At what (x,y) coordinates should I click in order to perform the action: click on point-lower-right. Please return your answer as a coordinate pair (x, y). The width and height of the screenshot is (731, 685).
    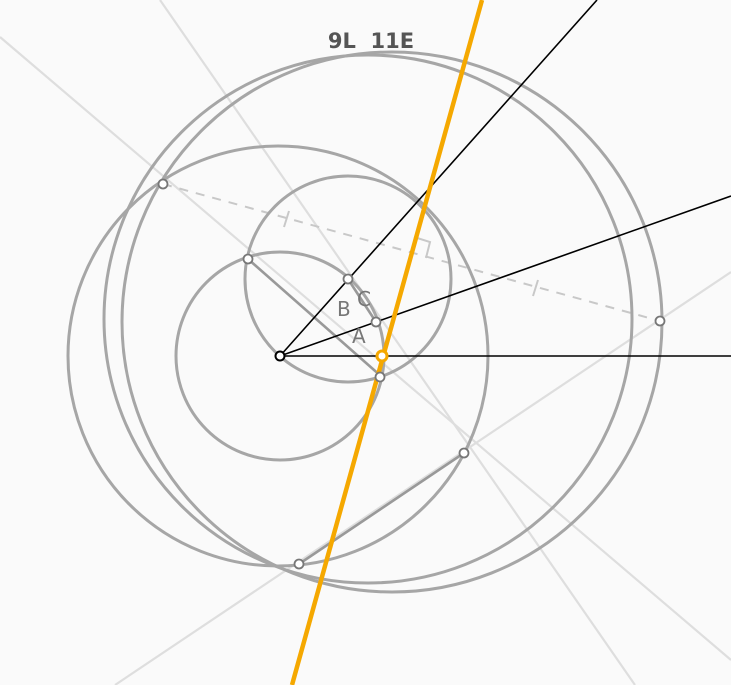
    Looking at the image, I should click on (464, 453).